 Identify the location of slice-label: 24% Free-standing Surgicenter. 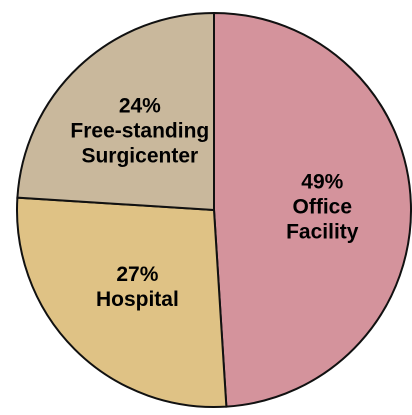
(140, 131).